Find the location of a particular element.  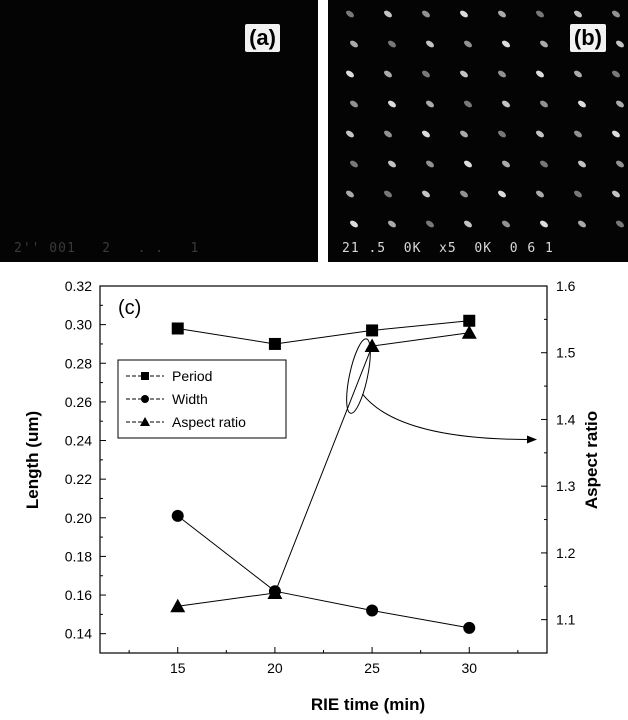

series-line-width is located at coordinates (323, 572).